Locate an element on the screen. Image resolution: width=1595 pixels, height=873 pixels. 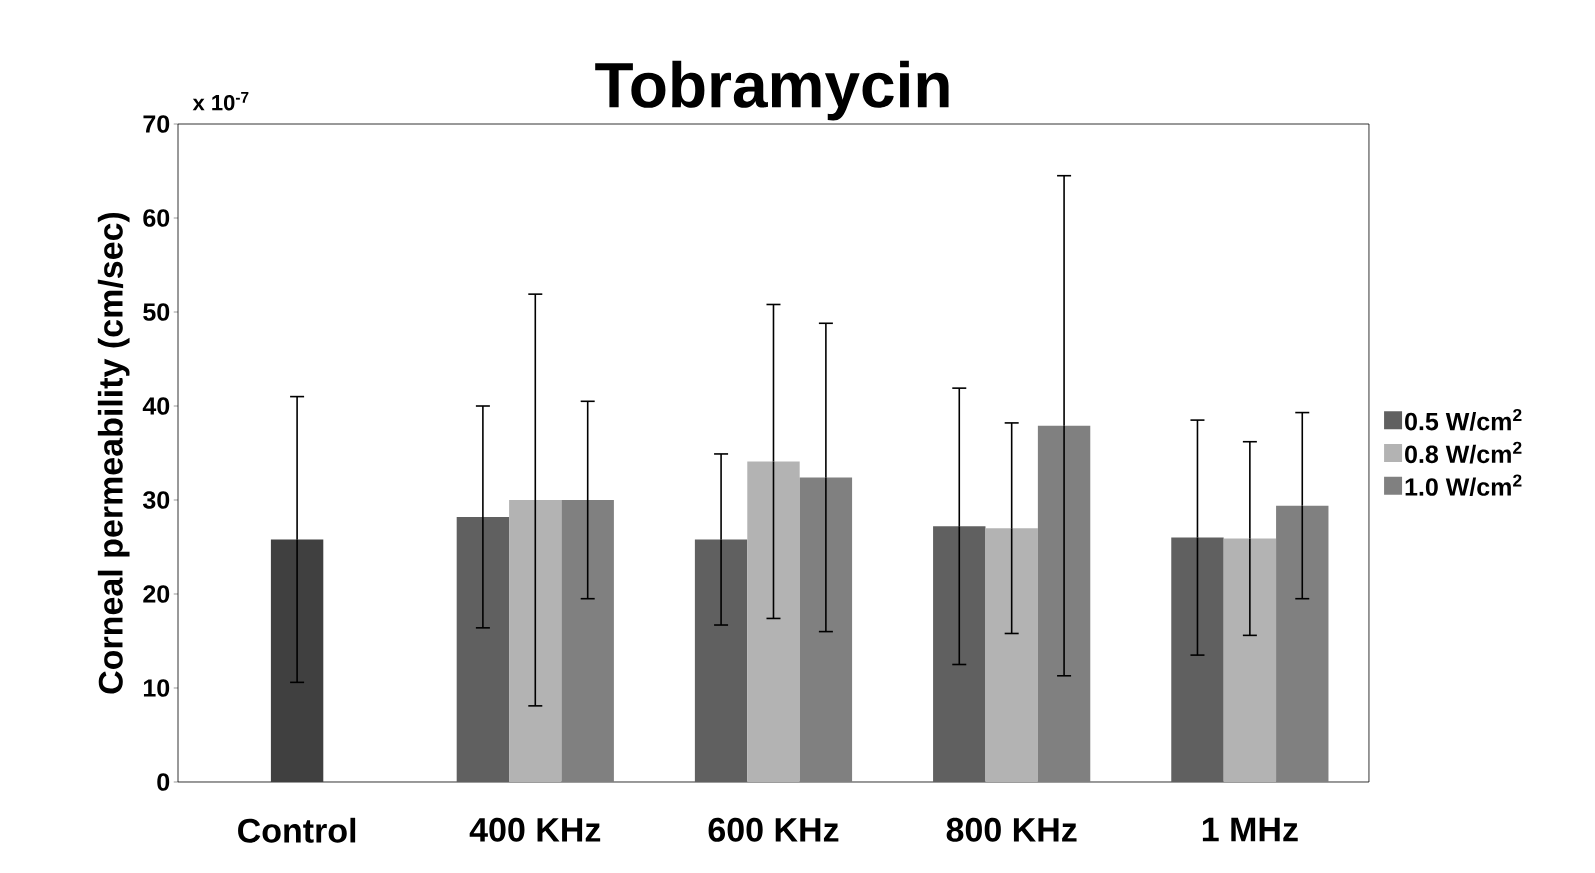
y-tick-label: 30 is located at coordinates (156, 500).